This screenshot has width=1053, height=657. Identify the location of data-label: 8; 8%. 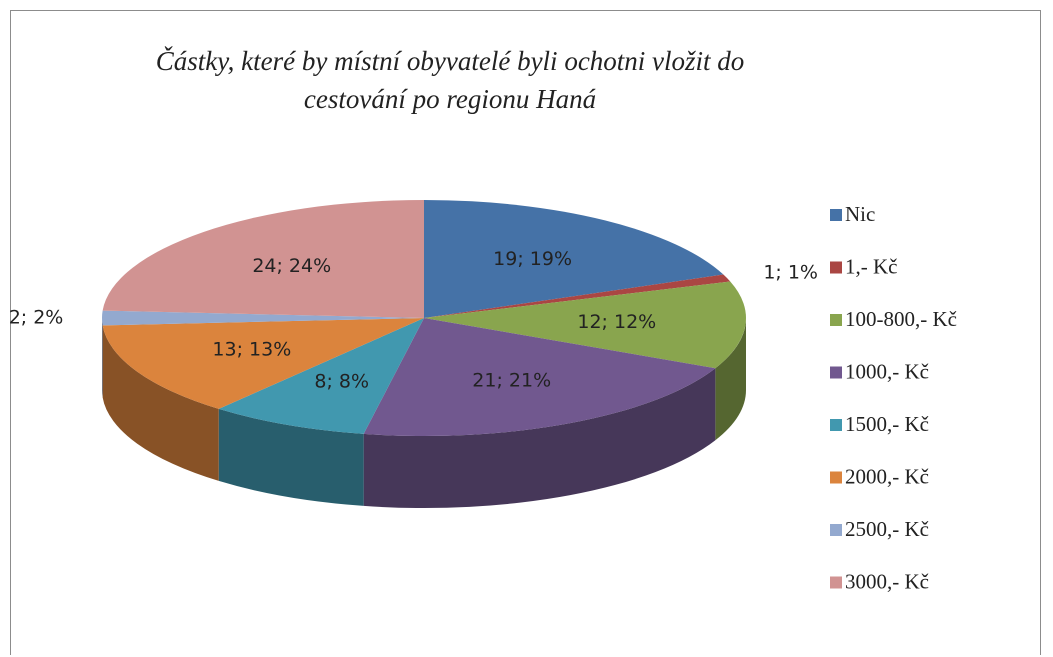
(341, 382).